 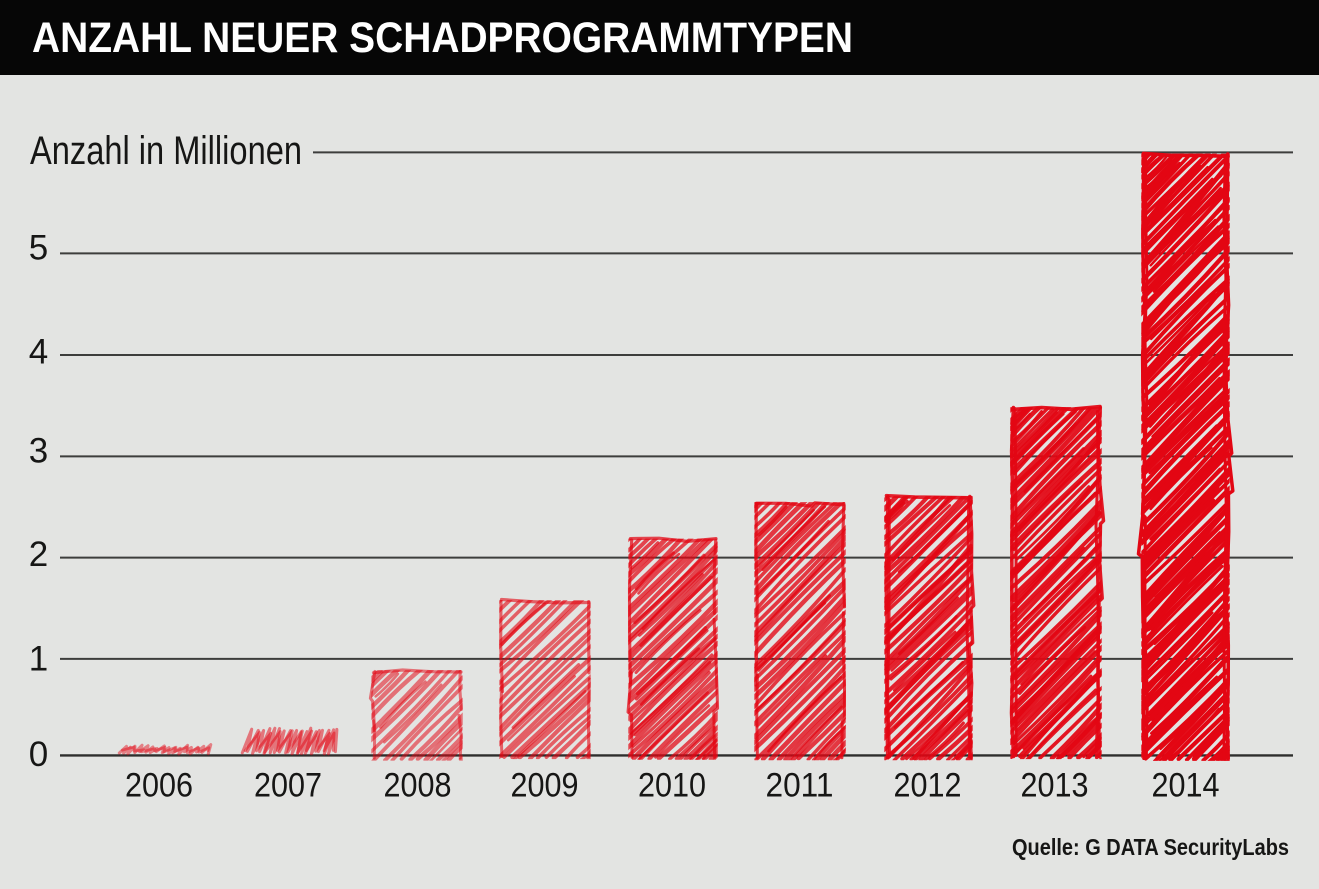 I want to click on svg-text: 2007, so click(x=288, y=786).